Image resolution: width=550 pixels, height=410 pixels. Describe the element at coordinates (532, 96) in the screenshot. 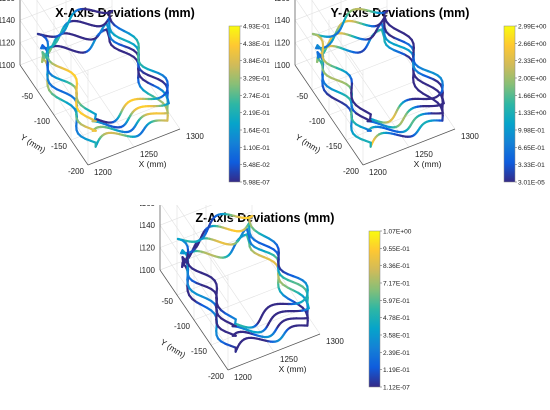

I see `colorbar-tick-label: 1.66E+00` at that location.